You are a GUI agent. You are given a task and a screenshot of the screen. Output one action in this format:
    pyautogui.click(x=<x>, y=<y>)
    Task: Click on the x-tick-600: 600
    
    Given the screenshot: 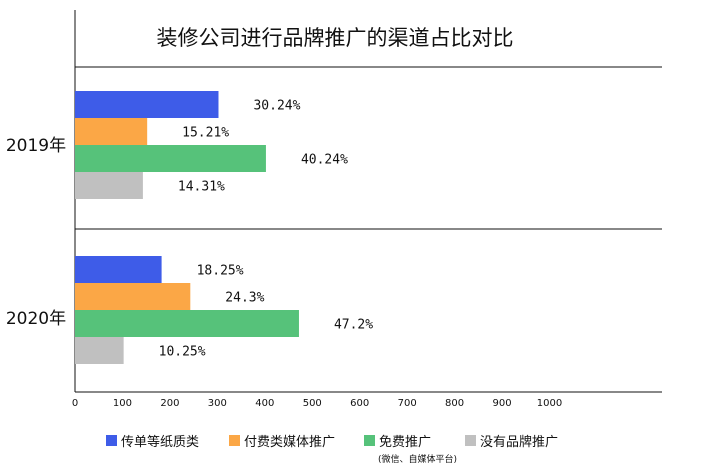 What is the action you would take?
    pyautogui.click(x=359, y=403)
    